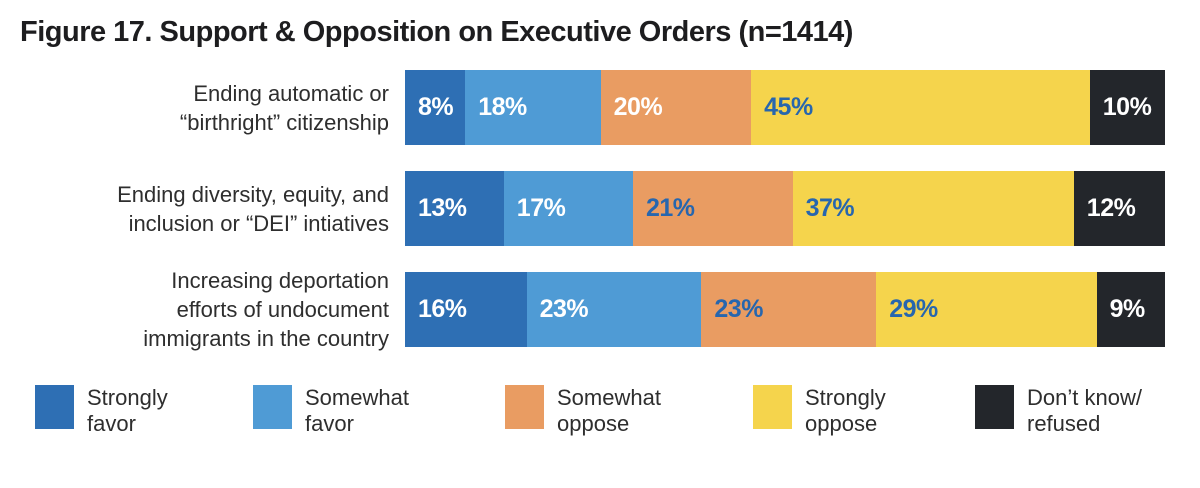 The width and height of the screenshot is (1200, 488). I want to click on category-label-line: inclusion or “DEI” intiatives, so click(258, 223).